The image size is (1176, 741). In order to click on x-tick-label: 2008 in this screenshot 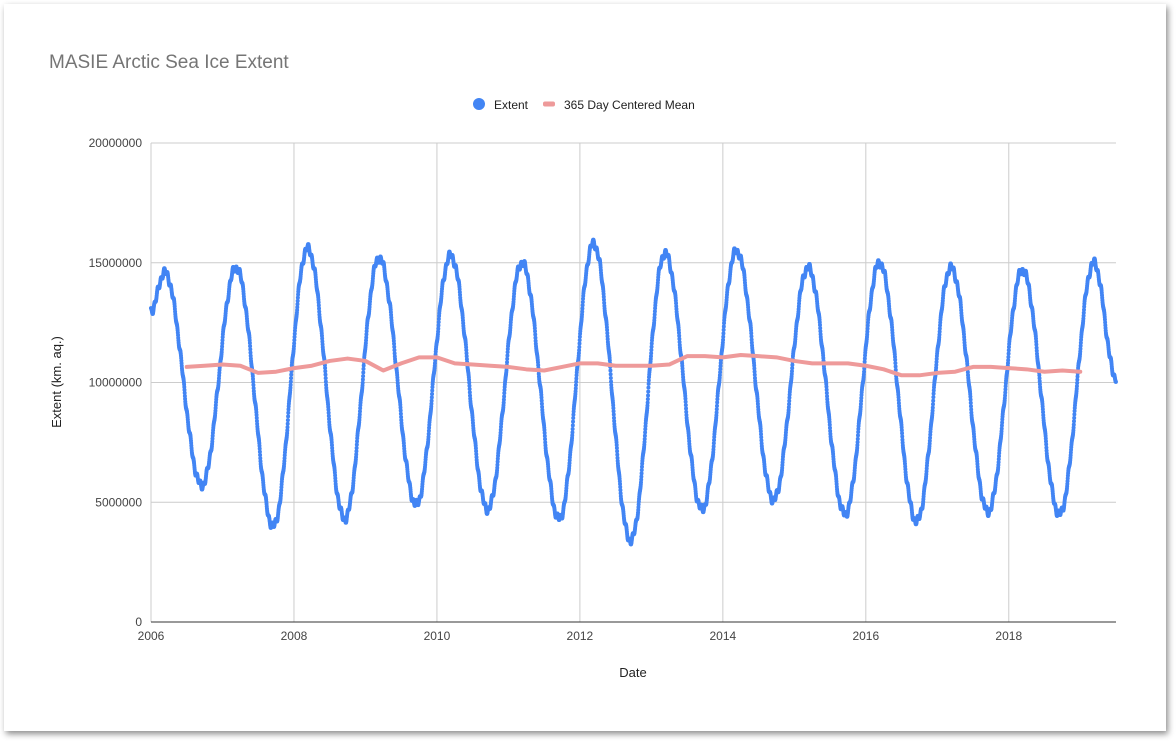, I will do `click(294, 636)`.